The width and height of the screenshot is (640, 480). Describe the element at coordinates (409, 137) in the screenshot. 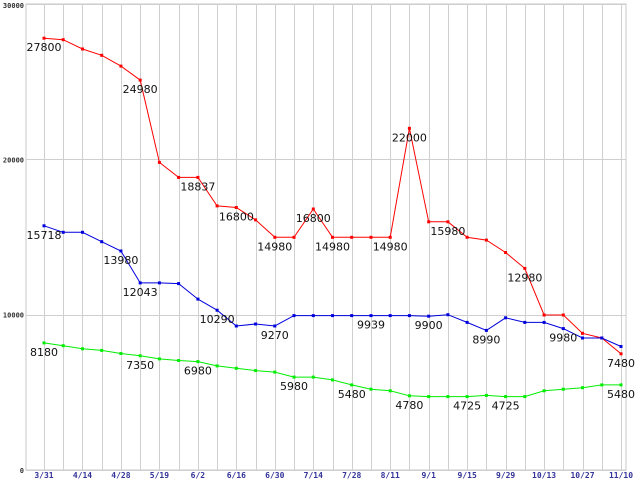

I see `series-1-data-label: 22000` at that location.